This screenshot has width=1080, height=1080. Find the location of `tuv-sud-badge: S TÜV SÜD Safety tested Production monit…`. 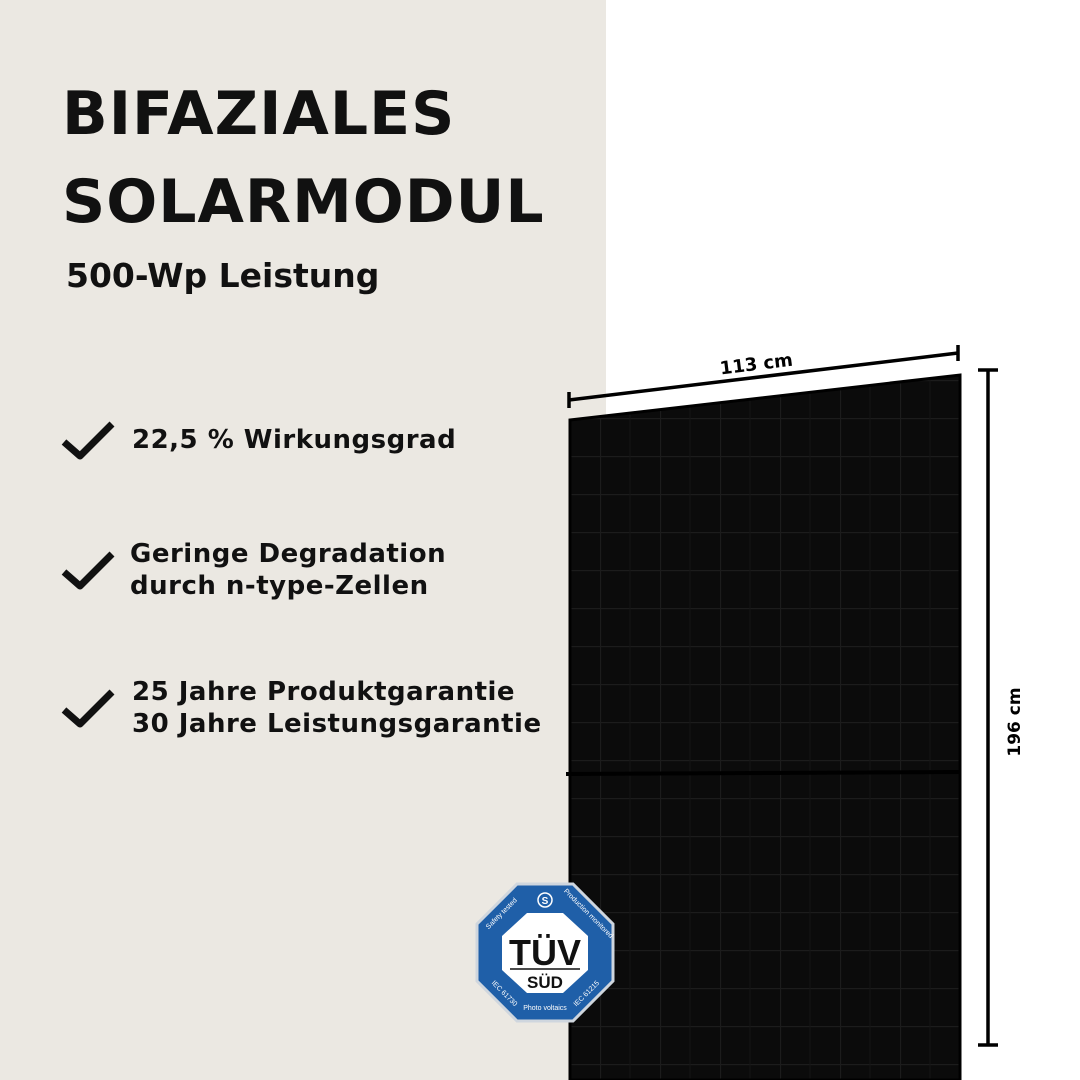

tuv-sud-badge: S TÜV SÜD Safety tested Production monit… is located at coordinates (545, 952).